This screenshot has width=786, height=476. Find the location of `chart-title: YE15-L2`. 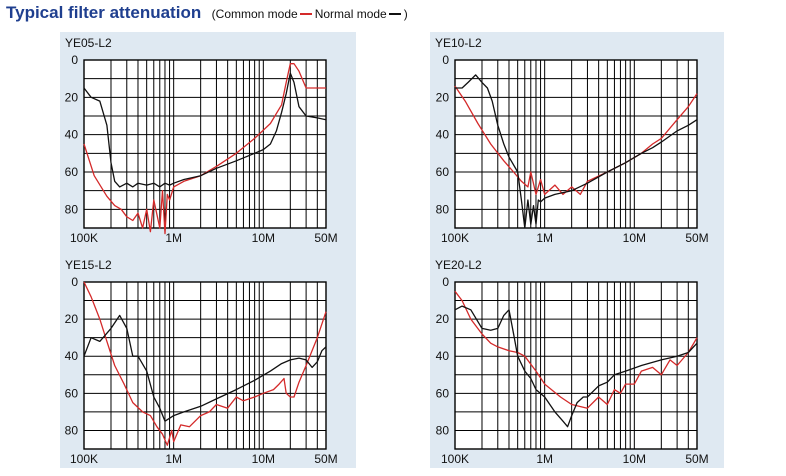

chart-title: YE15-L2 is located at coordinates (88, 265).